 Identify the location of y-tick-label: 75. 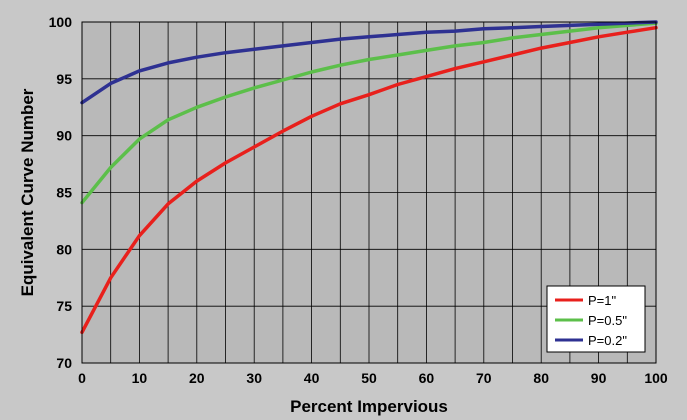
(64, 306).